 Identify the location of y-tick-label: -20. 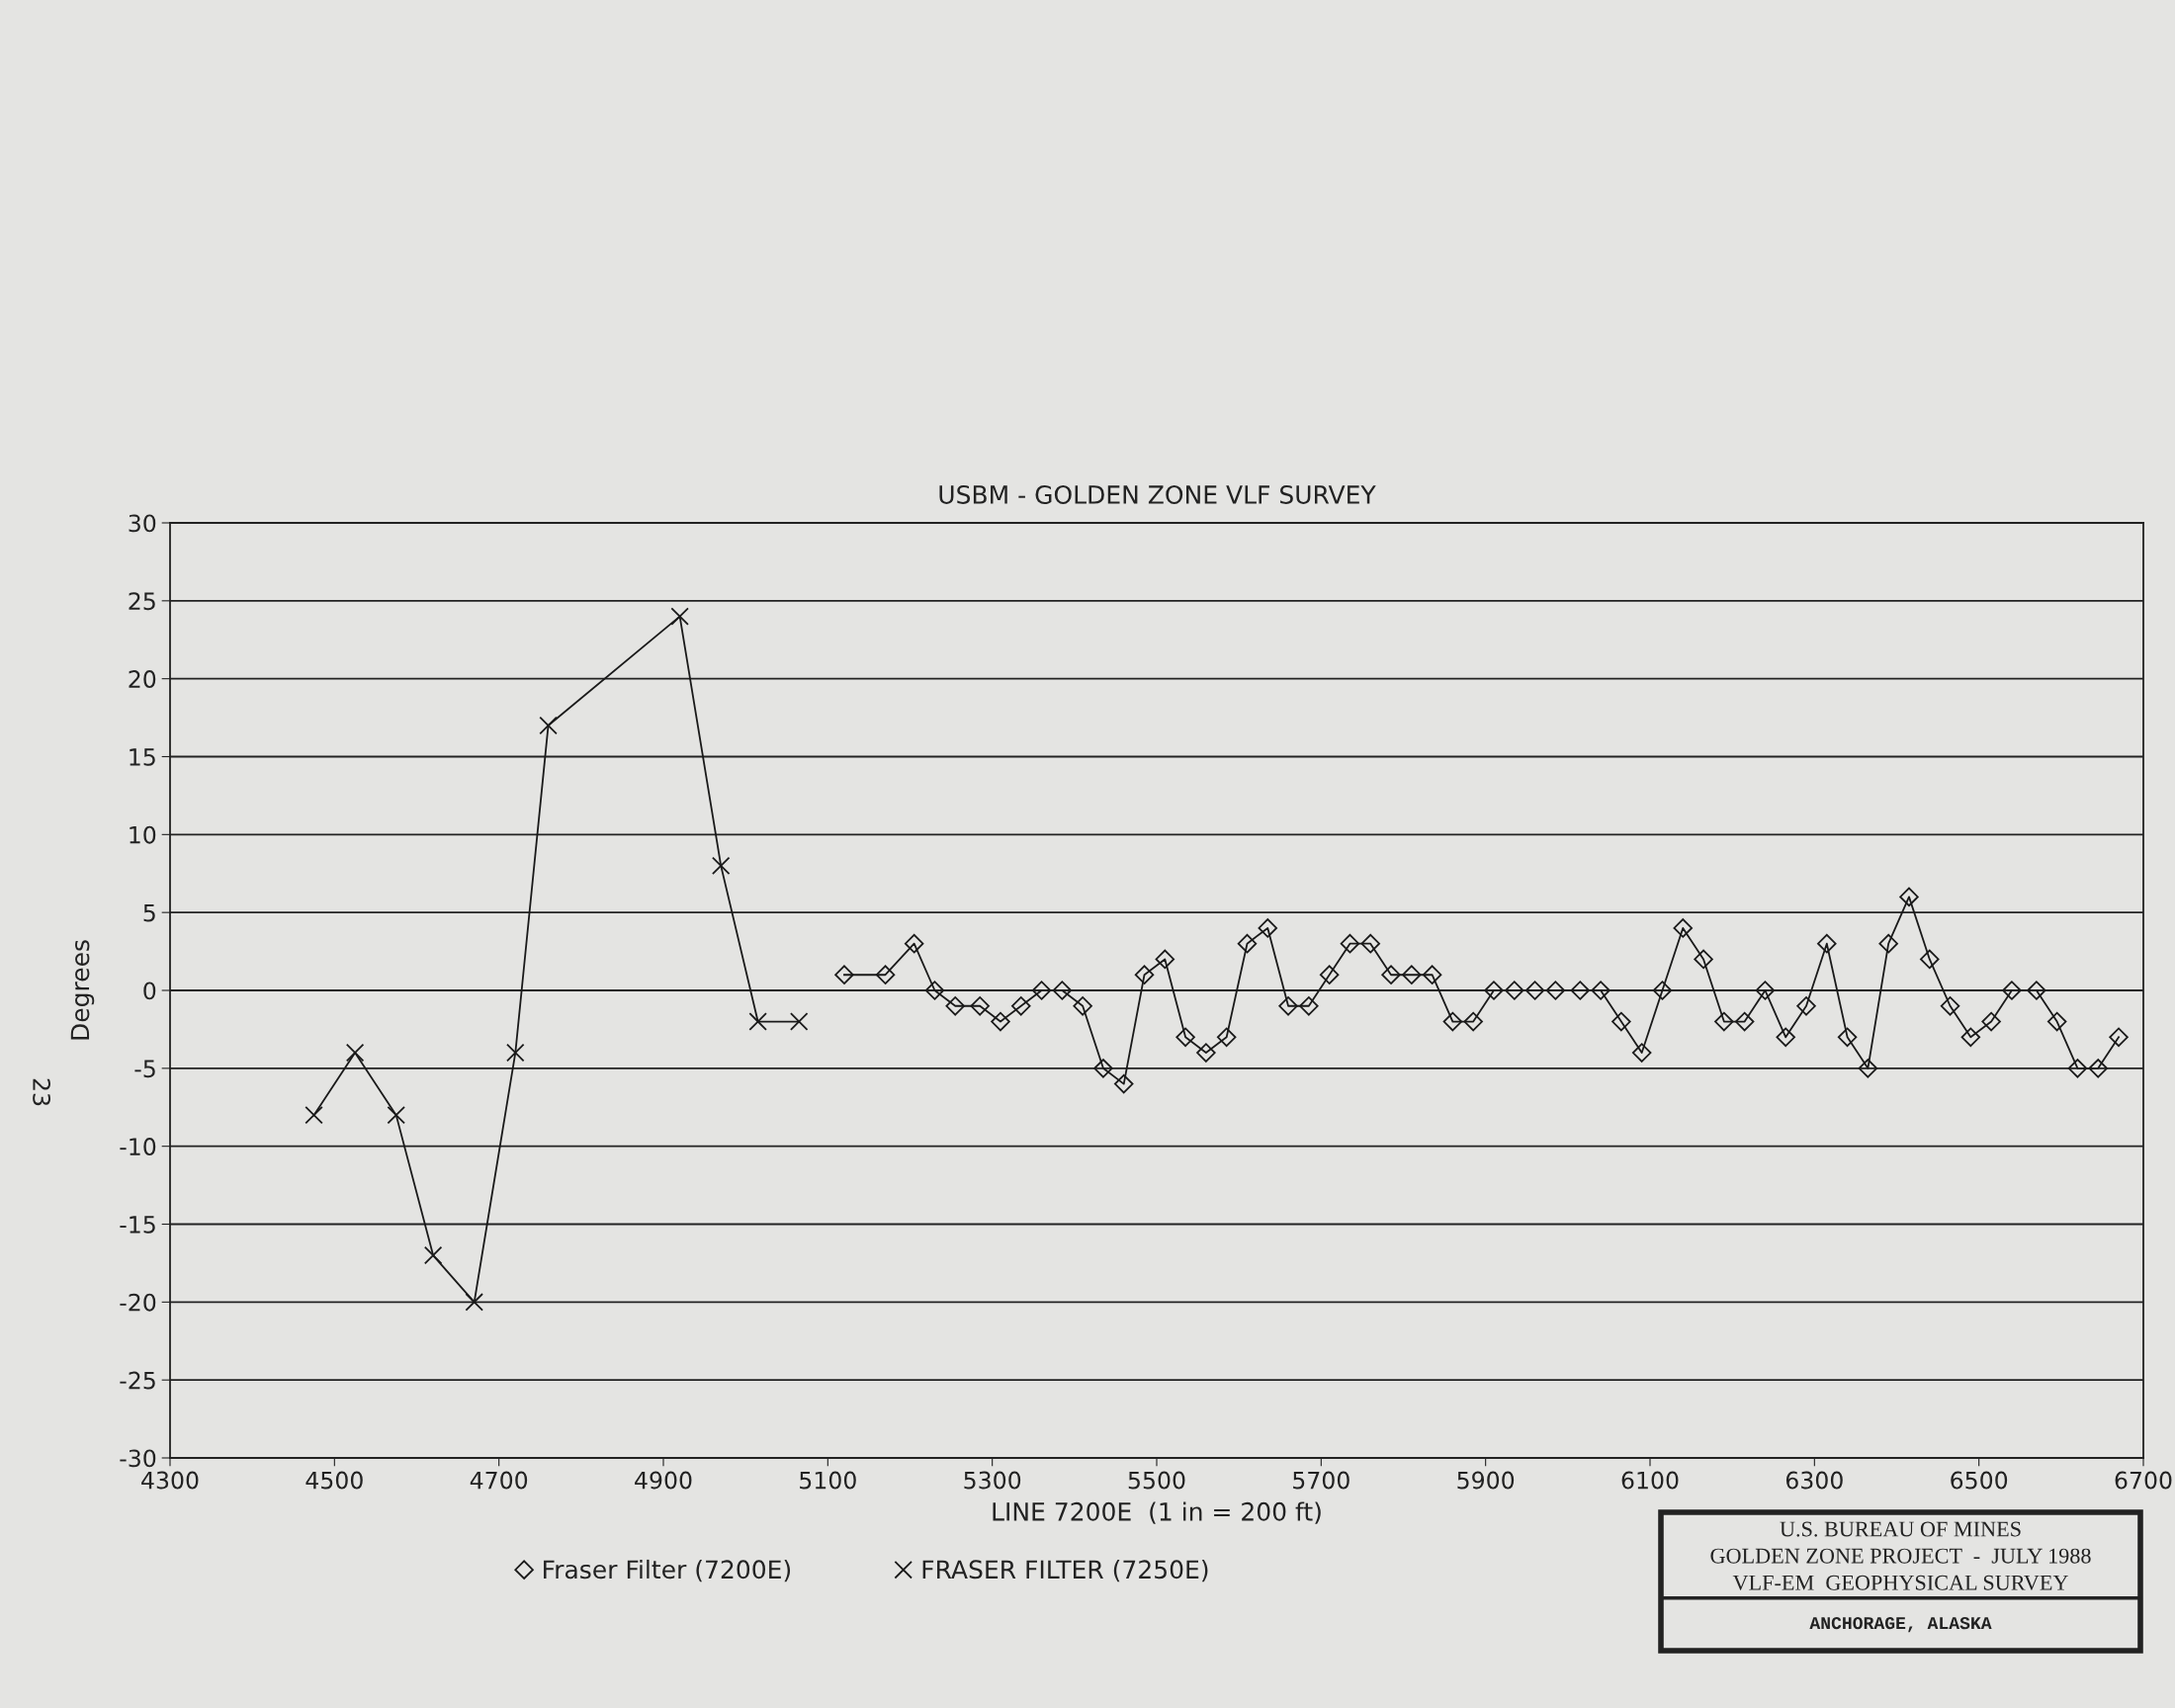
(138, 1302).